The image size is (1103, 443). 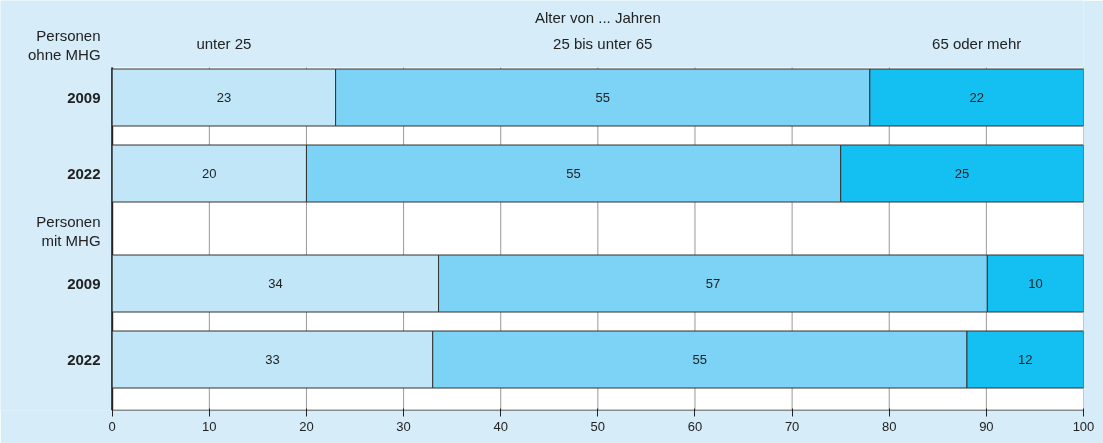 I want to click on data-label: 25, so click(x=962, y=173).